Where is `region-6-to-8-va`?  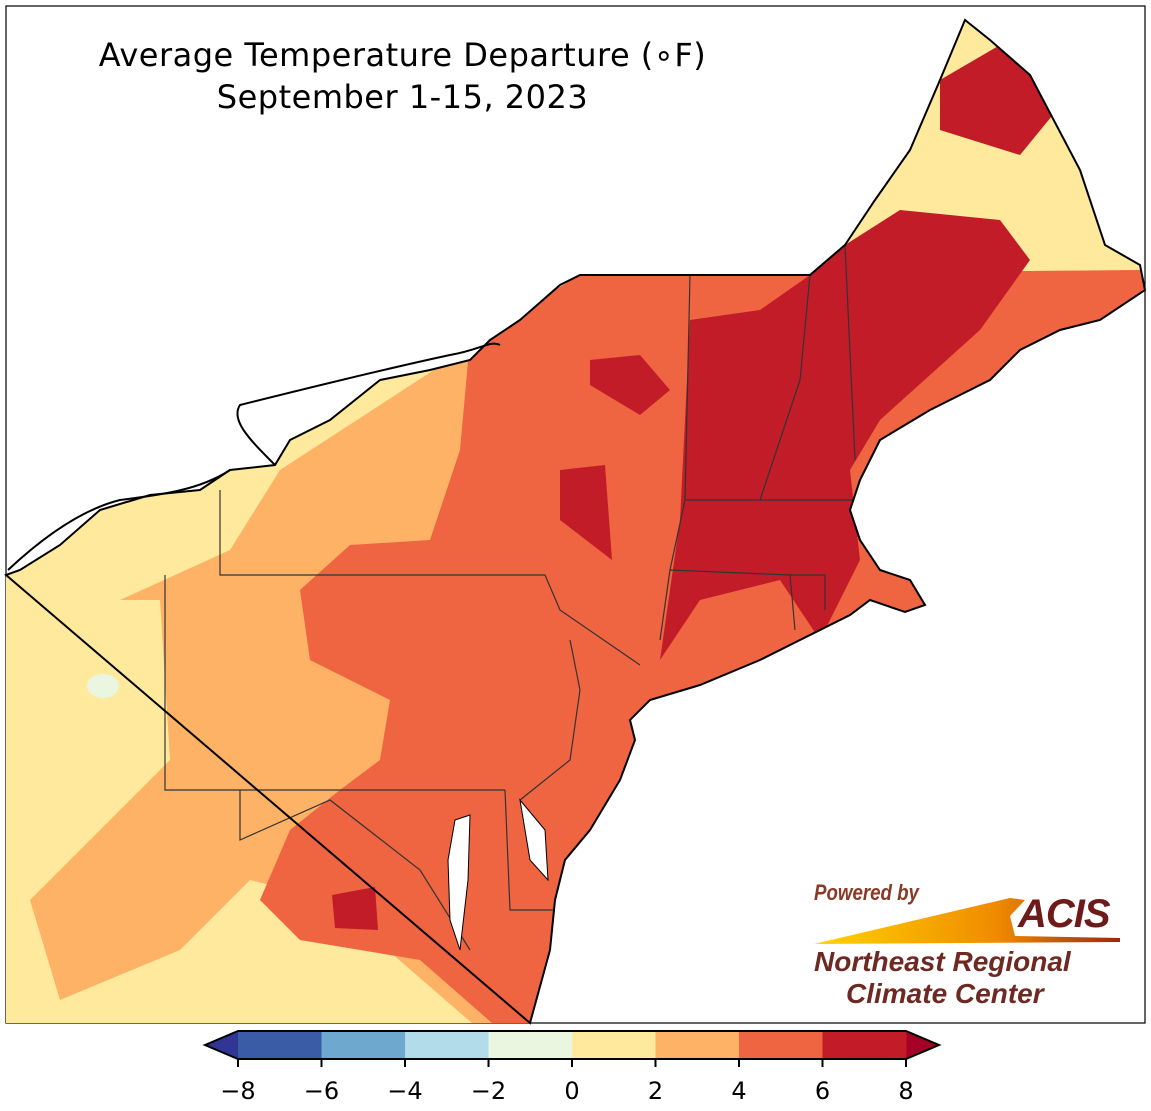
region-6-to-8-va is located at coordinates (355, 908).